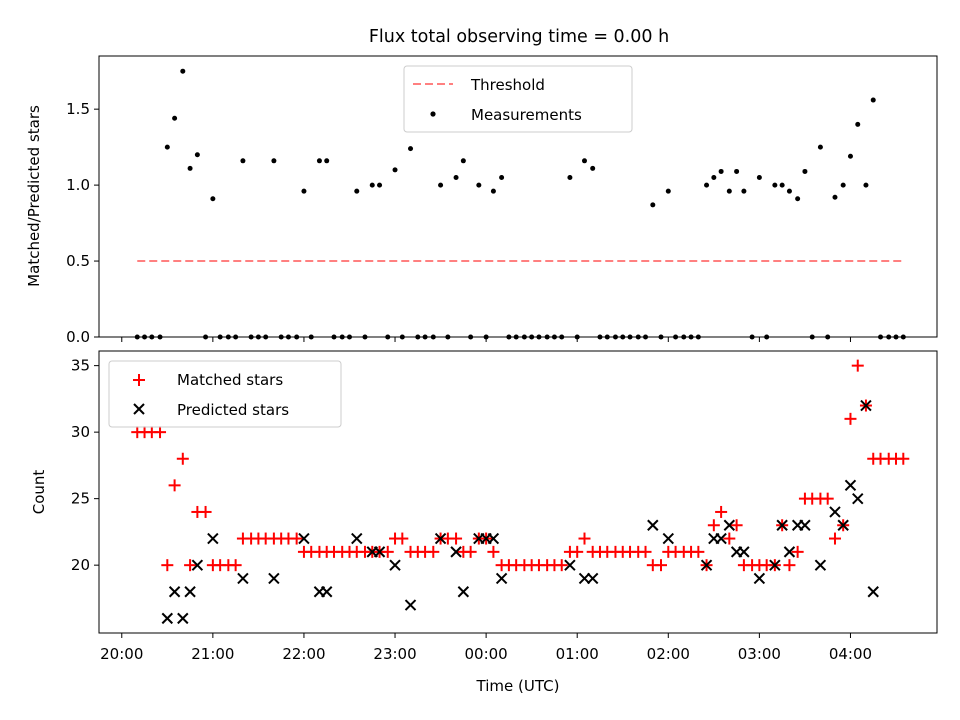 The height and width of the screenshot is (720, 960). Describe the element at coordinates (668, 654) in the screenshot. I see `bottom-x-tick-label: 02:00` at that location.